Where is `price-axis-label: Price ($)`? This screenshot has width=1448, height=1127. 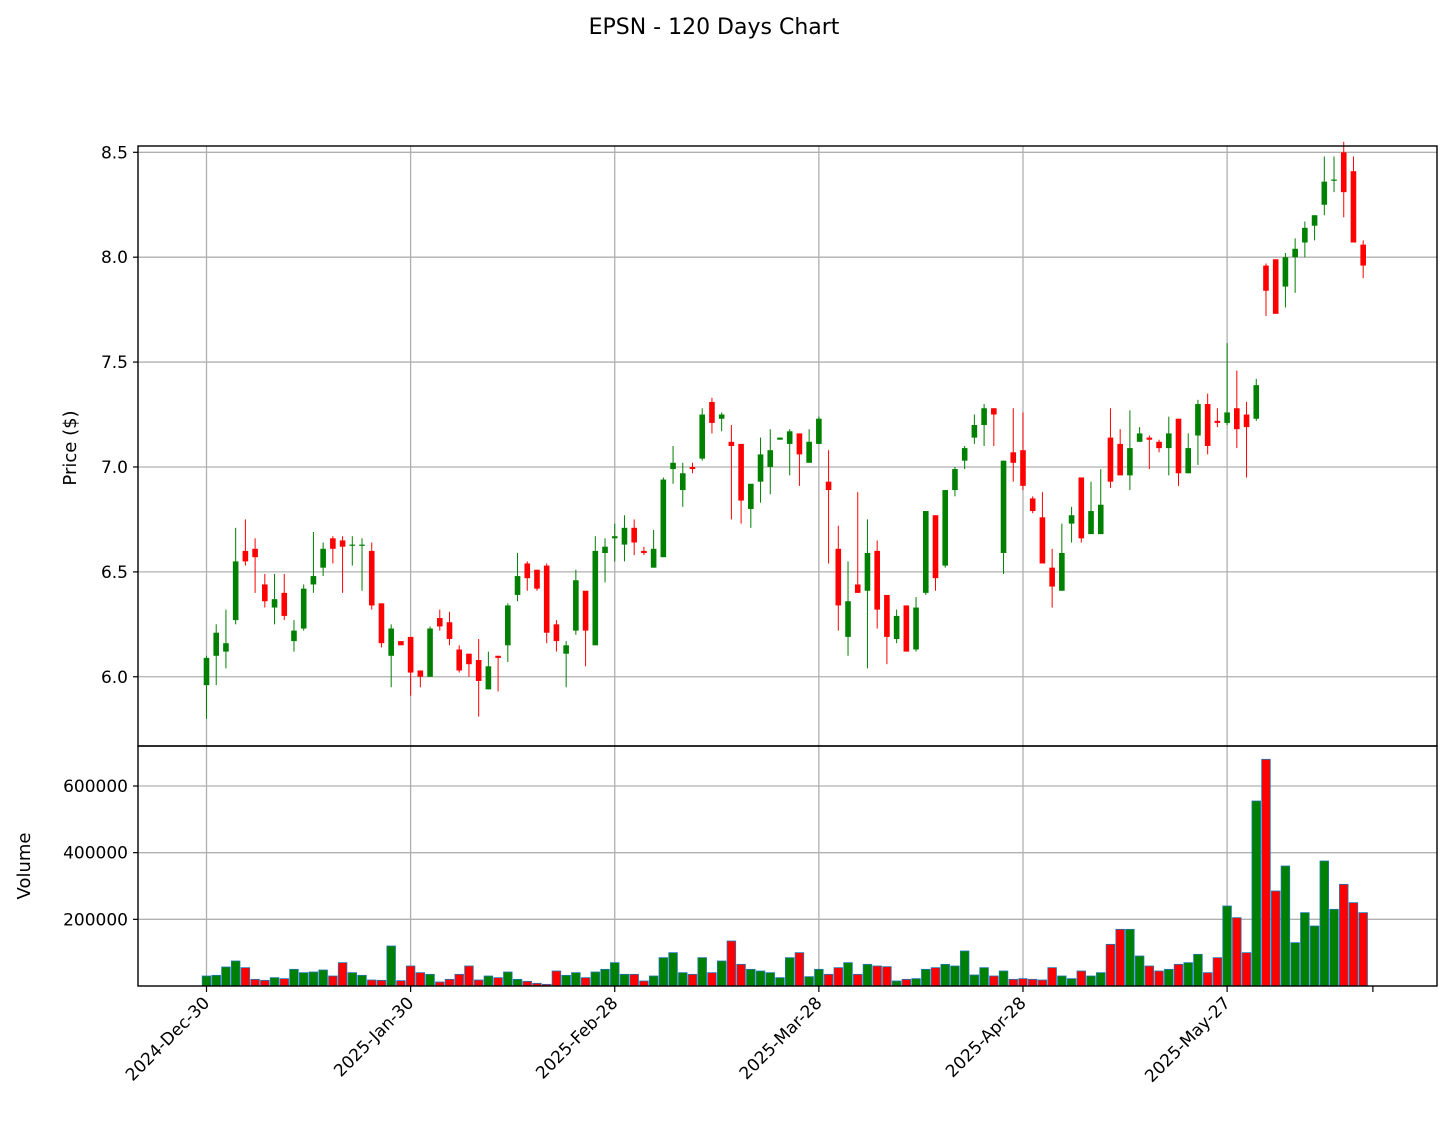 price-axis-label: Price ($) is located at coordinates (70, 447).